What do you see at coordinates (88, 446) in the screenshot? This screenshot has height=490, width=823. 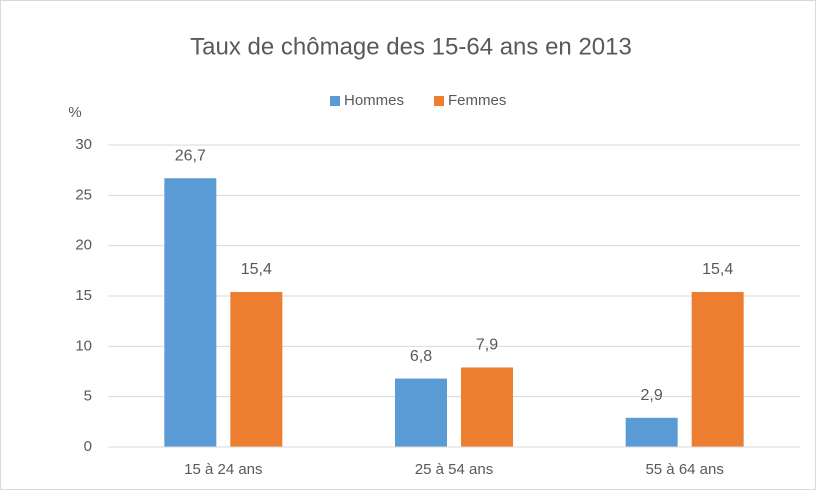 I see `y-tick-label: 0` at bounding box center [88, 446].